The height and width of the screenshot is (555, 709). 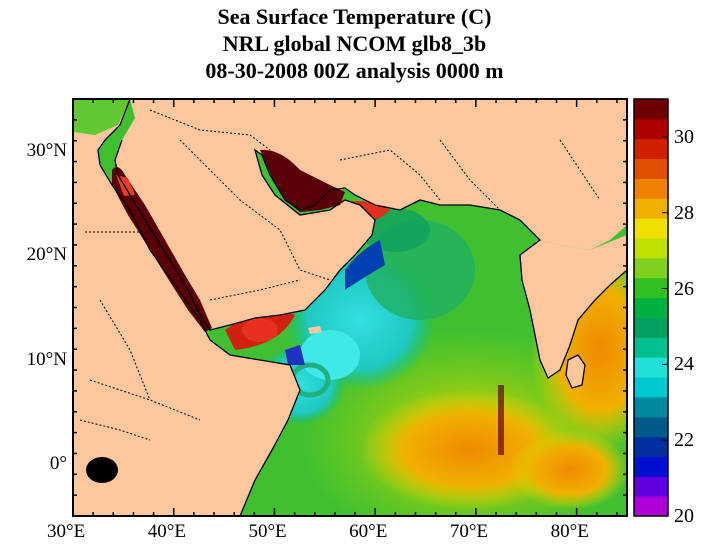 I want to click on map-title-line-2: NRL global NCOM glb8_3b, so click(x=354, y=43).